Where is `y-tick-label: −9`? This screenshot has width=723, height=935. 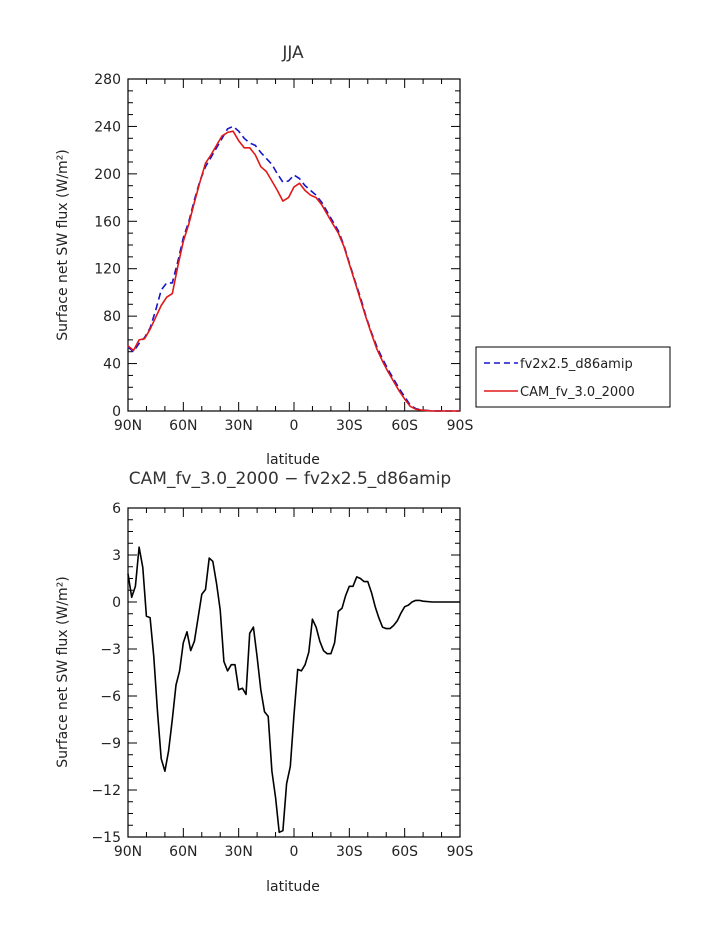 y-tick-label: −9 is located at coordinates (110, 744).